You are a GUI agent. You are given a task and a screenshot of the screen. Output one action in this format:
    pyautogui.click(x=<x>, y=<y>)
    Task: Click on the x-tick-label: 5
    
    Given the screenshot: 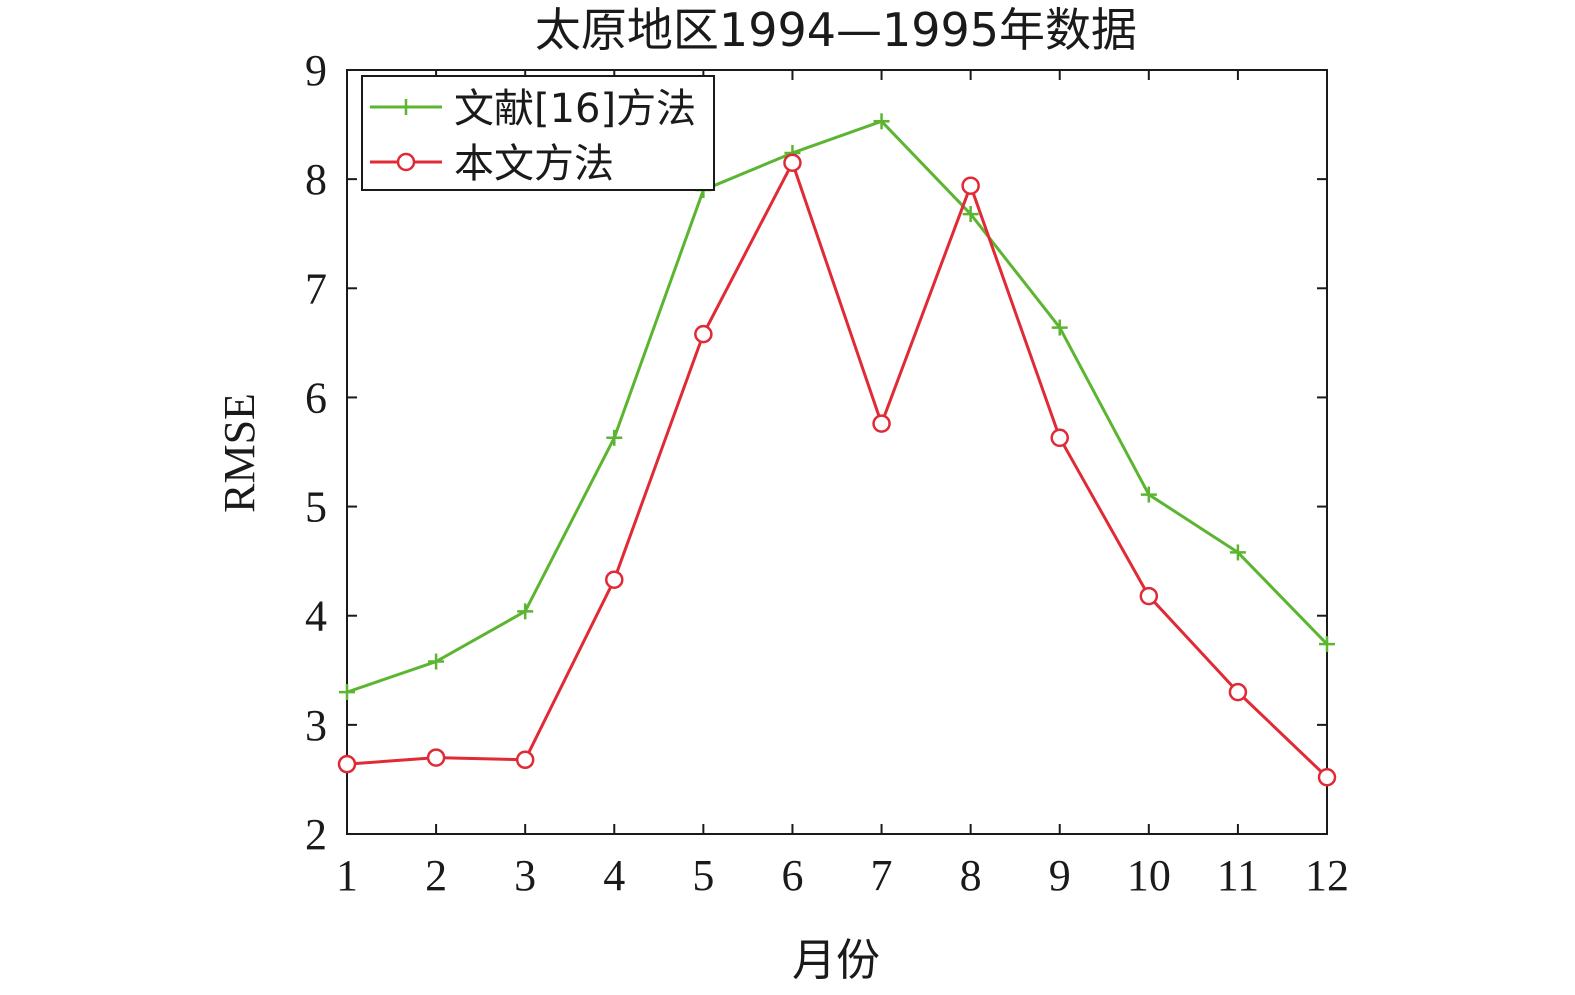 What is the action you would take?
    pyautogui.click(x=703, y=875)
    